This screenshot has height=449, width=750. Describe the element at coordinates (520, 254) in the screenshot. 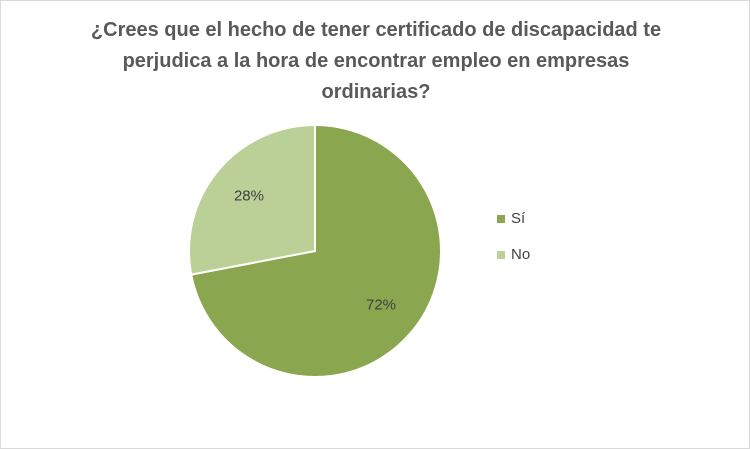

I see `legend-label: No` at that location.